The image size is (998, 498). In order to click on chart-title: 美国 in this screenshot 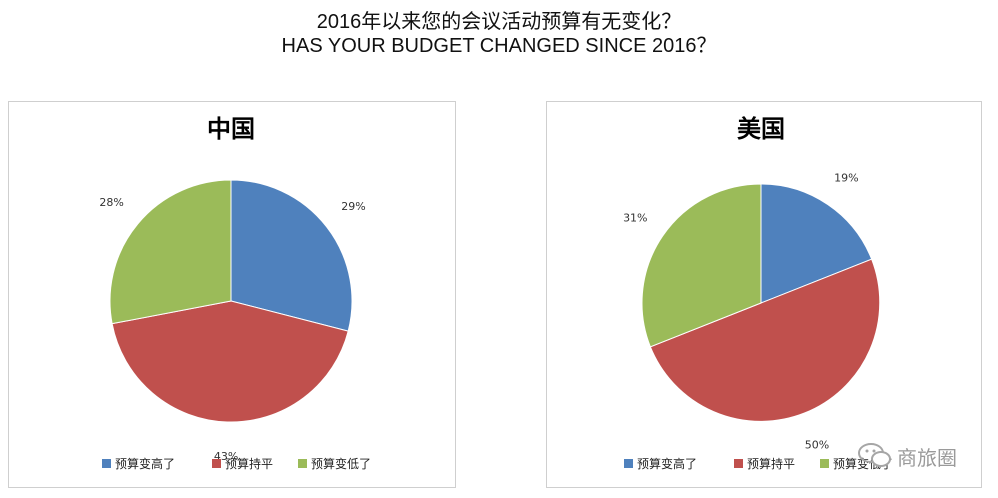, I will do `click(761, 128)`.